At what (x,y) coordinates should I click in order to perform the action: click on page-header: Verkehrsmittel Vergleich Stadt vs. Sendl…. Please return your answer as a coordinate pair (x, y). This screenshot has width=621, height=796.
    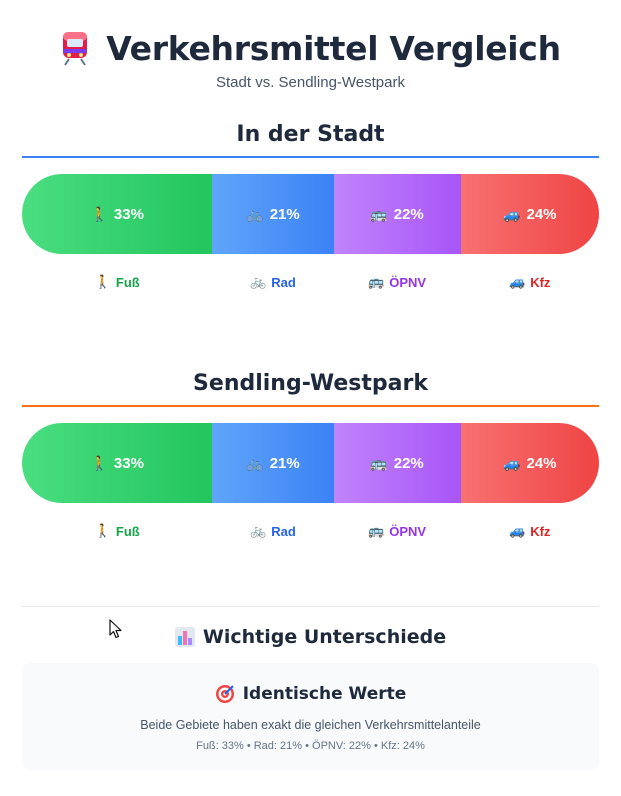
    Looking at the image, I should click on (310, 58).